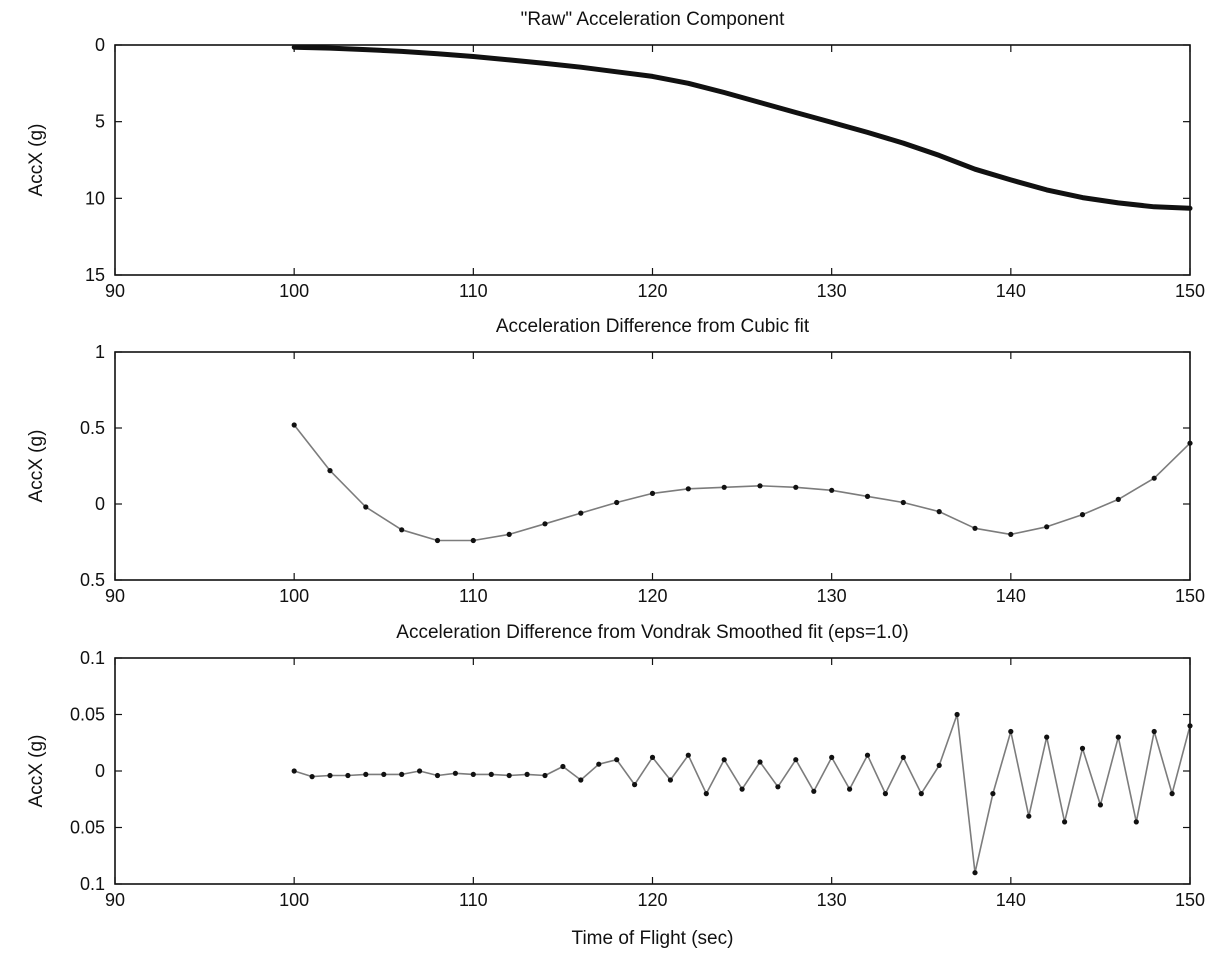 The width and height of the screenshot is (1224, 956). What do you see at coordinates (1011, 596) in the screenshot?
I see `x-tick-label: 140` at bounding box center [1011, 596].